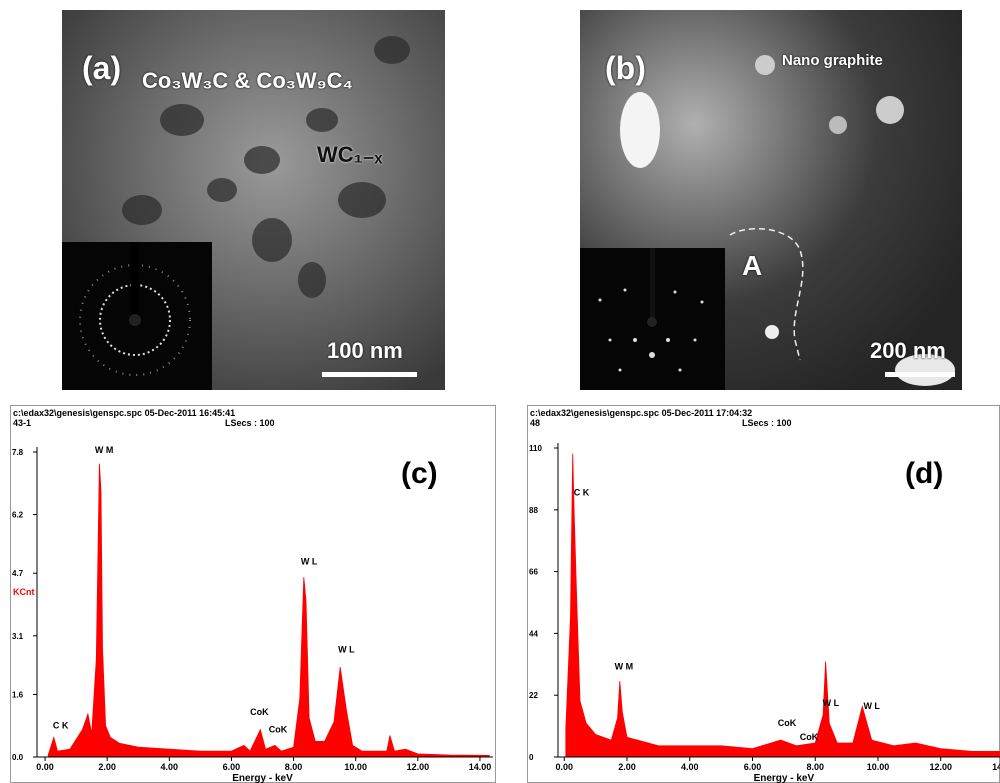 This screenshot has height=783, width=1000. Describe the element at coordinates (18, 452) in the screenshot. I see `y-tick-label: 7.8` at that location.